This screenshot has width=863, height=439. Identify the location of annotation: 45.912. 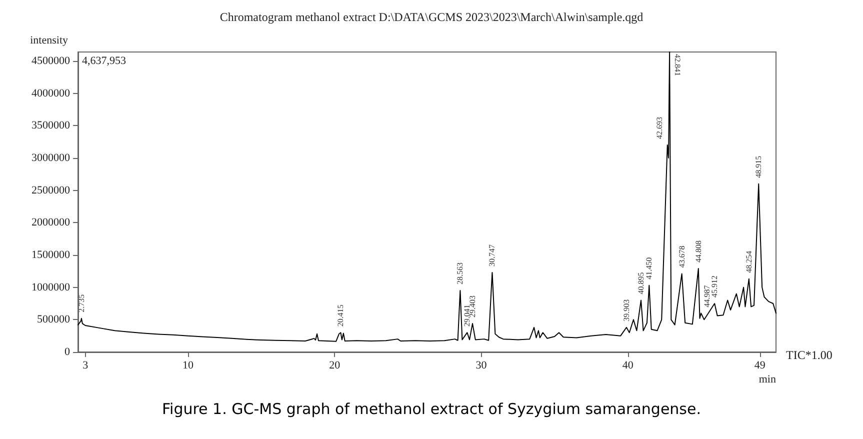
(715, 286).